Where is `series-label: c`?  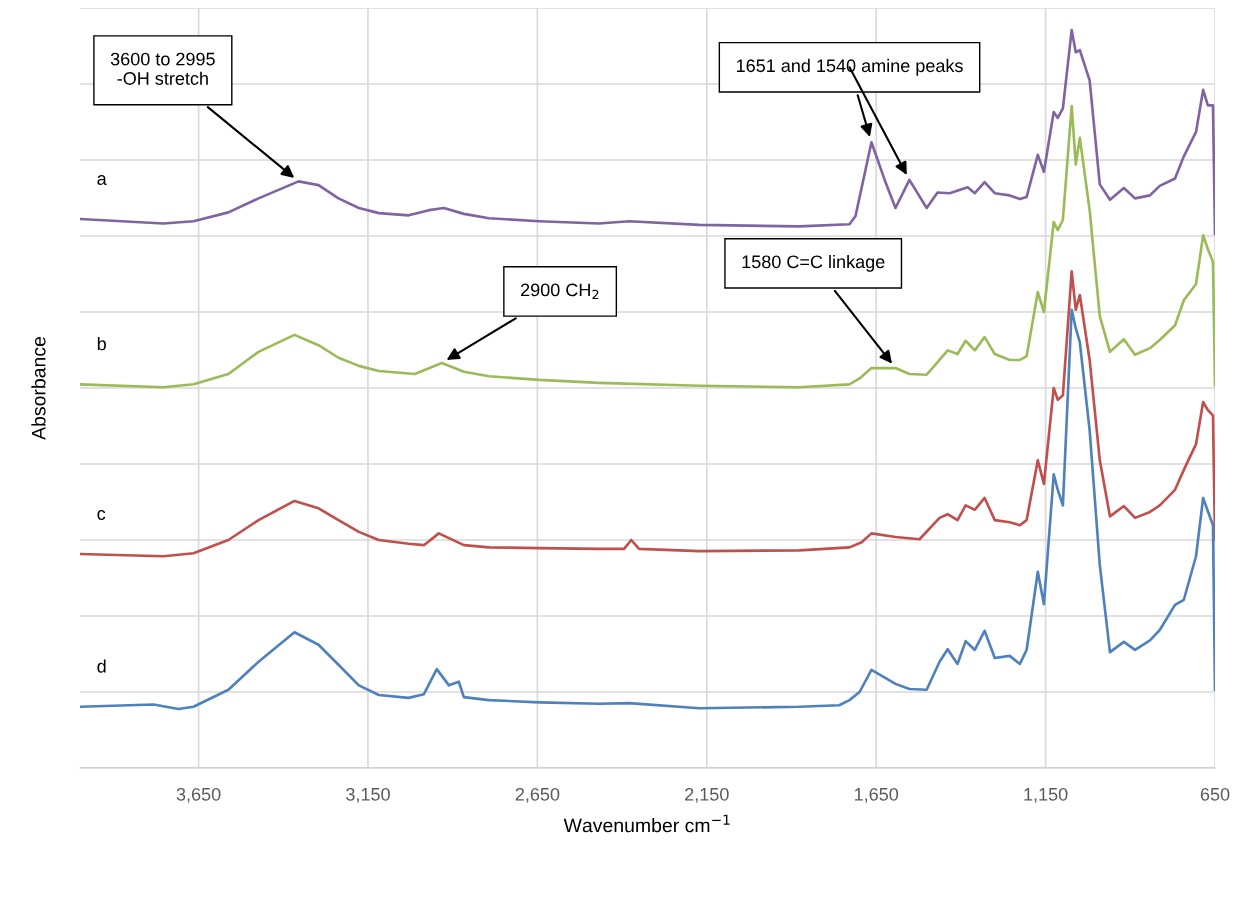
series-label: c is located at coordinates (101, 515).